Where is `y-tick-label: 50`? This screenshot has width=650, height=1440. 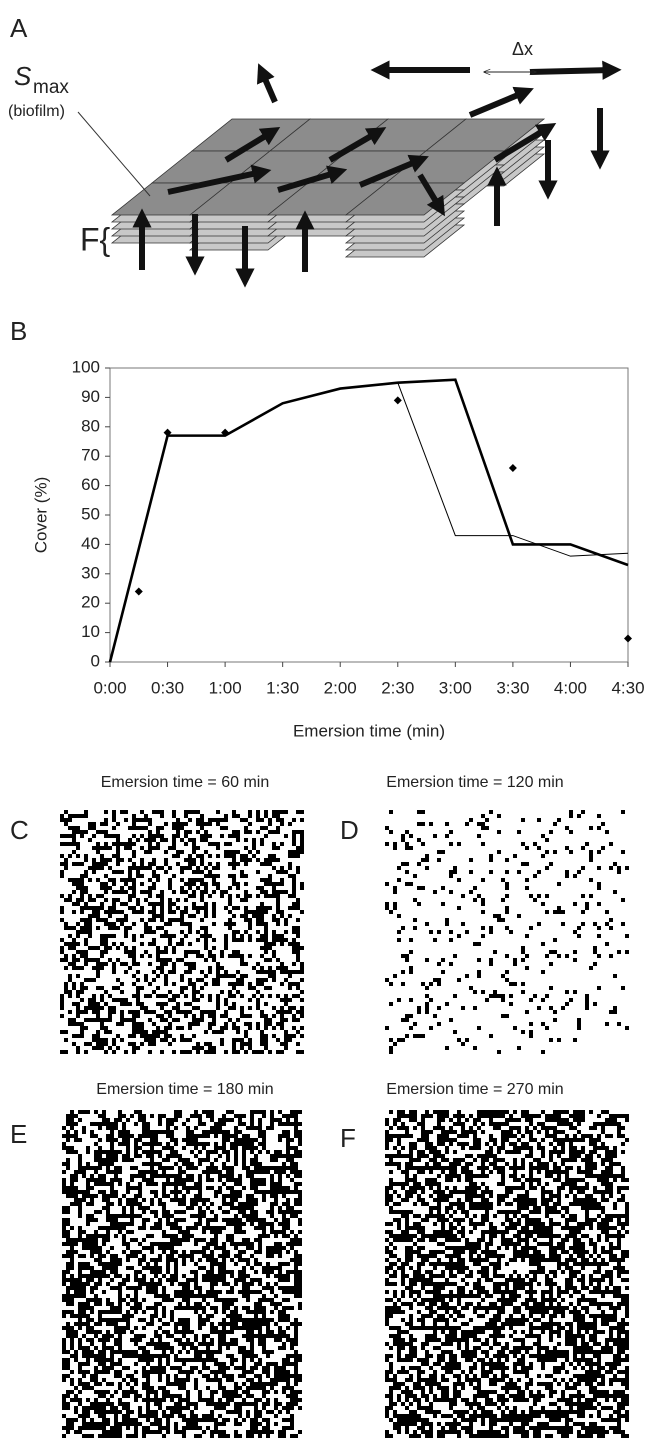
y-tick-label: 50 is located at coordinates (90, 513).